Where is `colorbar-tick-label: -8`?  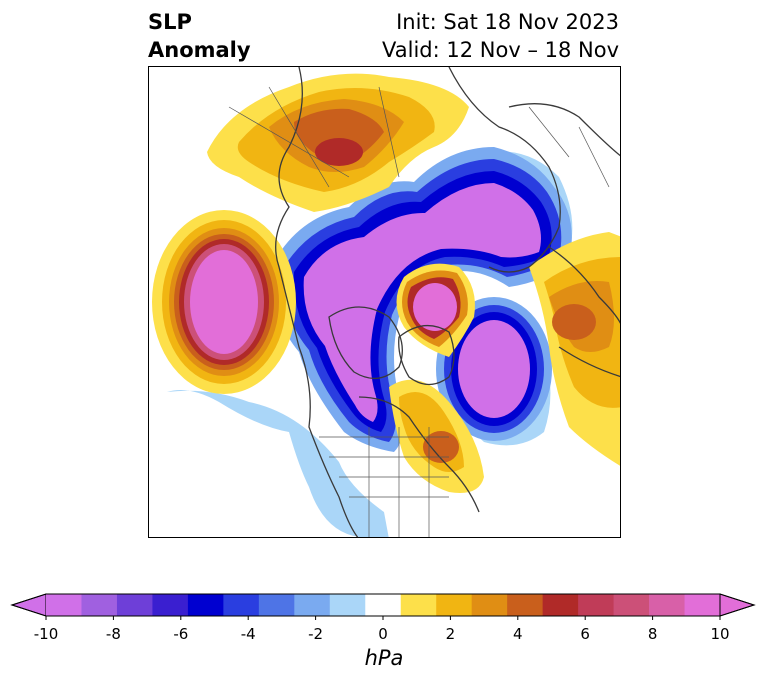 colorbar-tick-label: -8 is located at coordinates (113, 634).